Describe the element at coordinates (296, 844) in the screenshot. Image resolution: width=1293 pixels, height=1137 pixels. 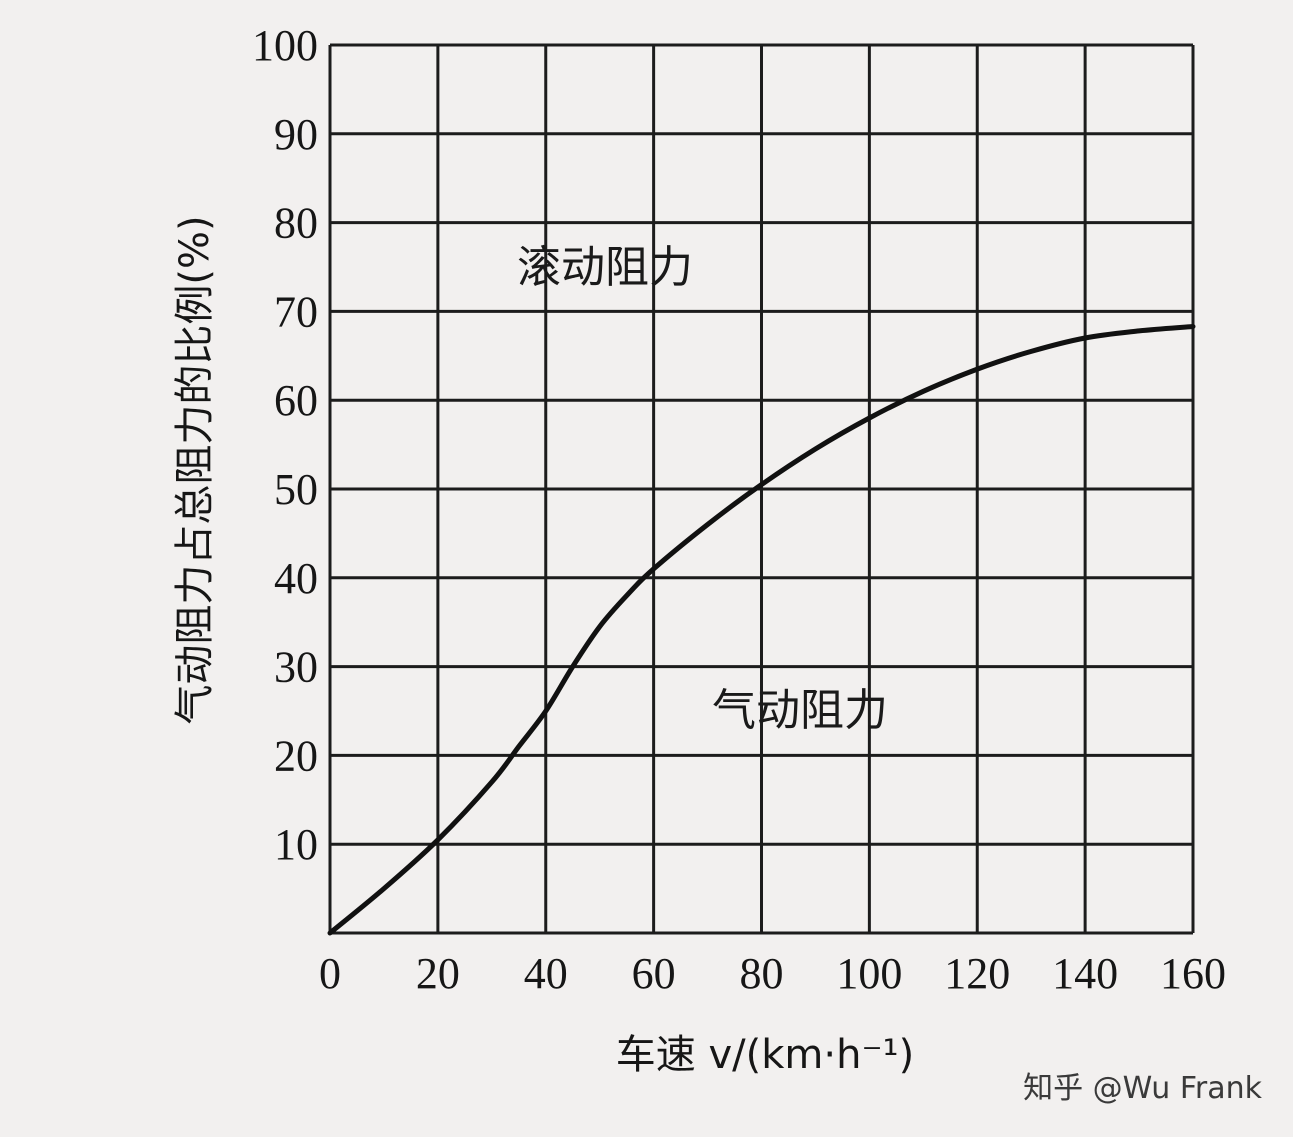
I see `y-tick-label-0: 10` at that location.